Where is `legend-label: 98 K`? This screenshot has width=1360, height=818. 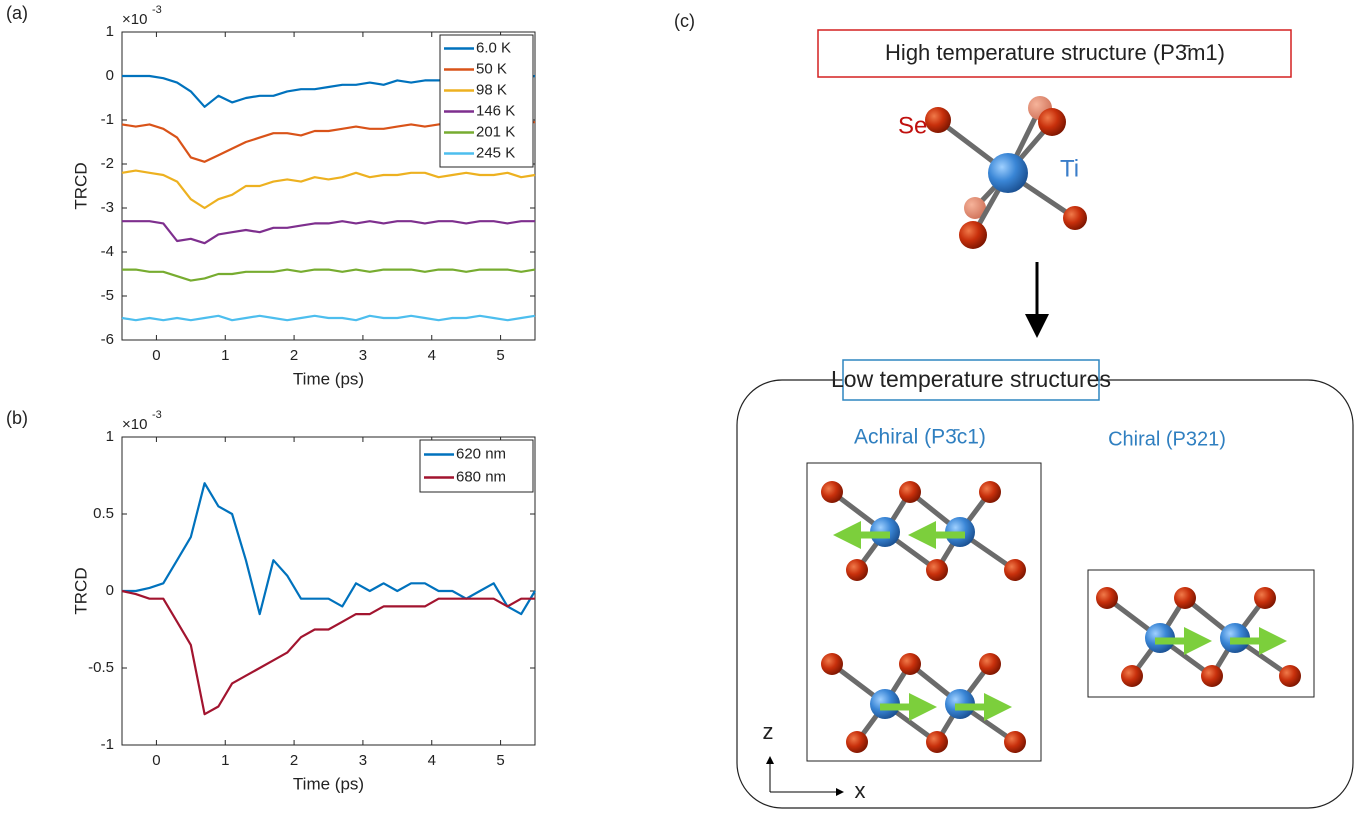 legend-label: 98 K is located at coordinates (491, 89).